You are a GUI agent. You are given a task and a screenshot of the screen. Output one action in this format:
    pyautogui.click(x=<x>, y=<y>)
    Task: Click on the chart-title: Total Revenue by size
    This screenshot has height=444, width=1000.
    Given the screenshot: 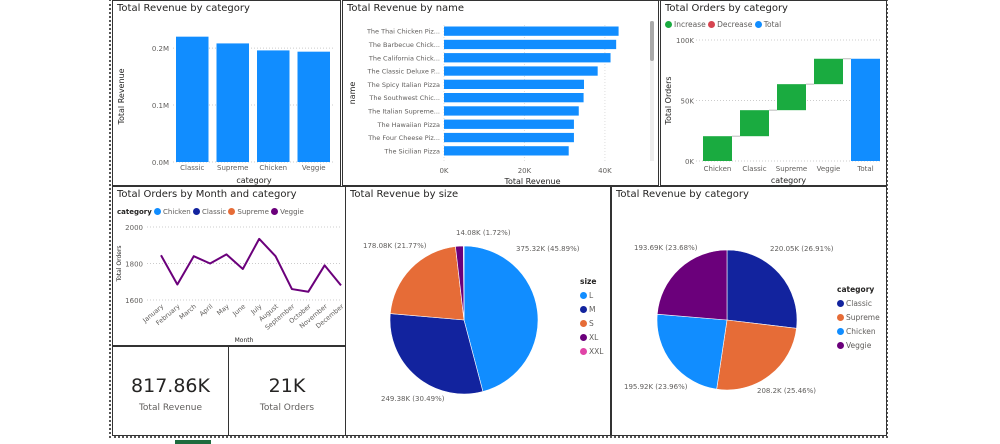 What is the action you would take?
    pyautogui.click(x=404, y=194)
    